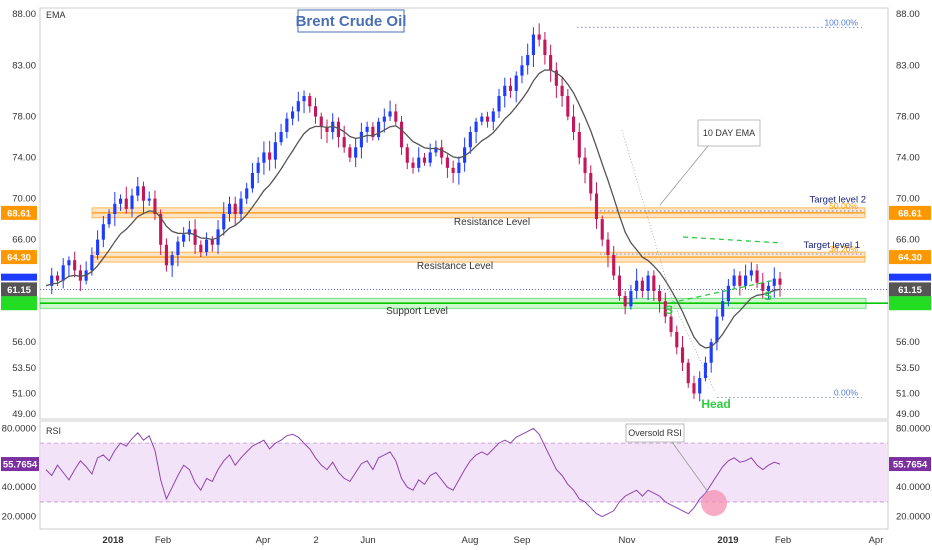 This screenshot has height=550, width=932. Describe the element at coordinates (24, 65) in the screenshot. I see `price-axis-tick-left: 83.00` at that location.